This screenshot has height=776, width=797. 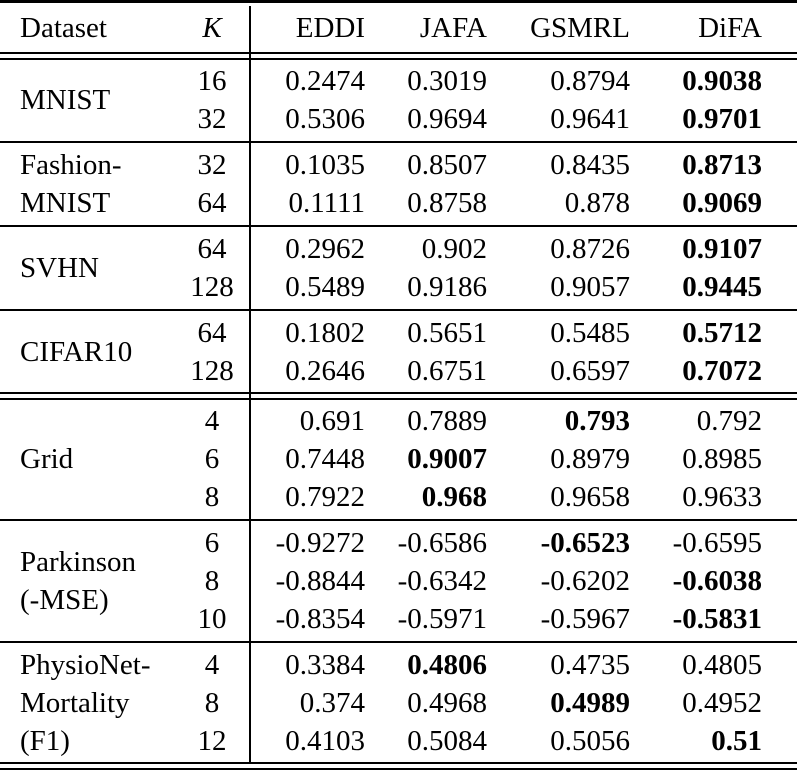 I want to click on table-row: CIFAR10 64 0.1802 0.5651 0.5485 0.5712, so click(x=398, y=341).